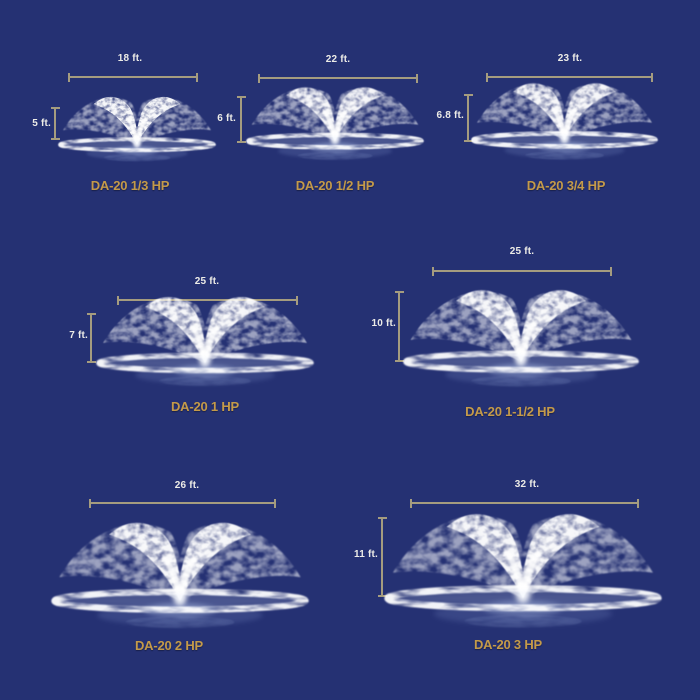 The height and width of the screenshot is (700, 700). Describe the element at coordinates (570, 58) in the screenshot. I see `width-dimension-value: 23 ft.` at that location.